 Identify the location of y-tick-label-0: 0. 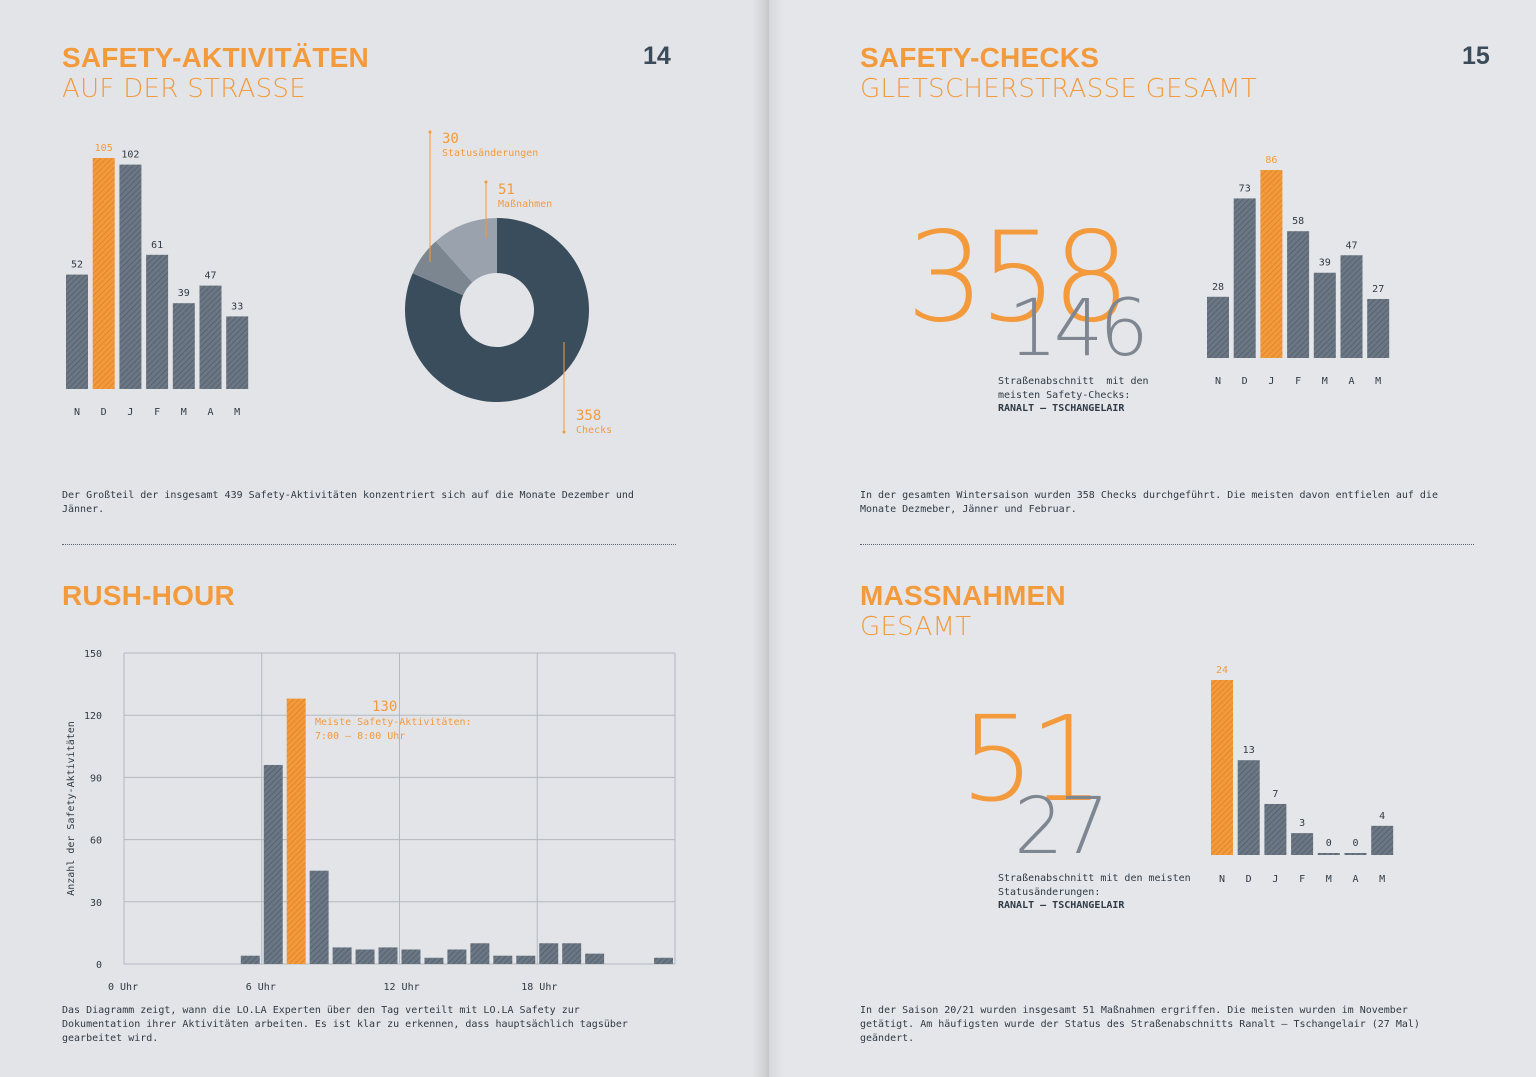
(99, 965).